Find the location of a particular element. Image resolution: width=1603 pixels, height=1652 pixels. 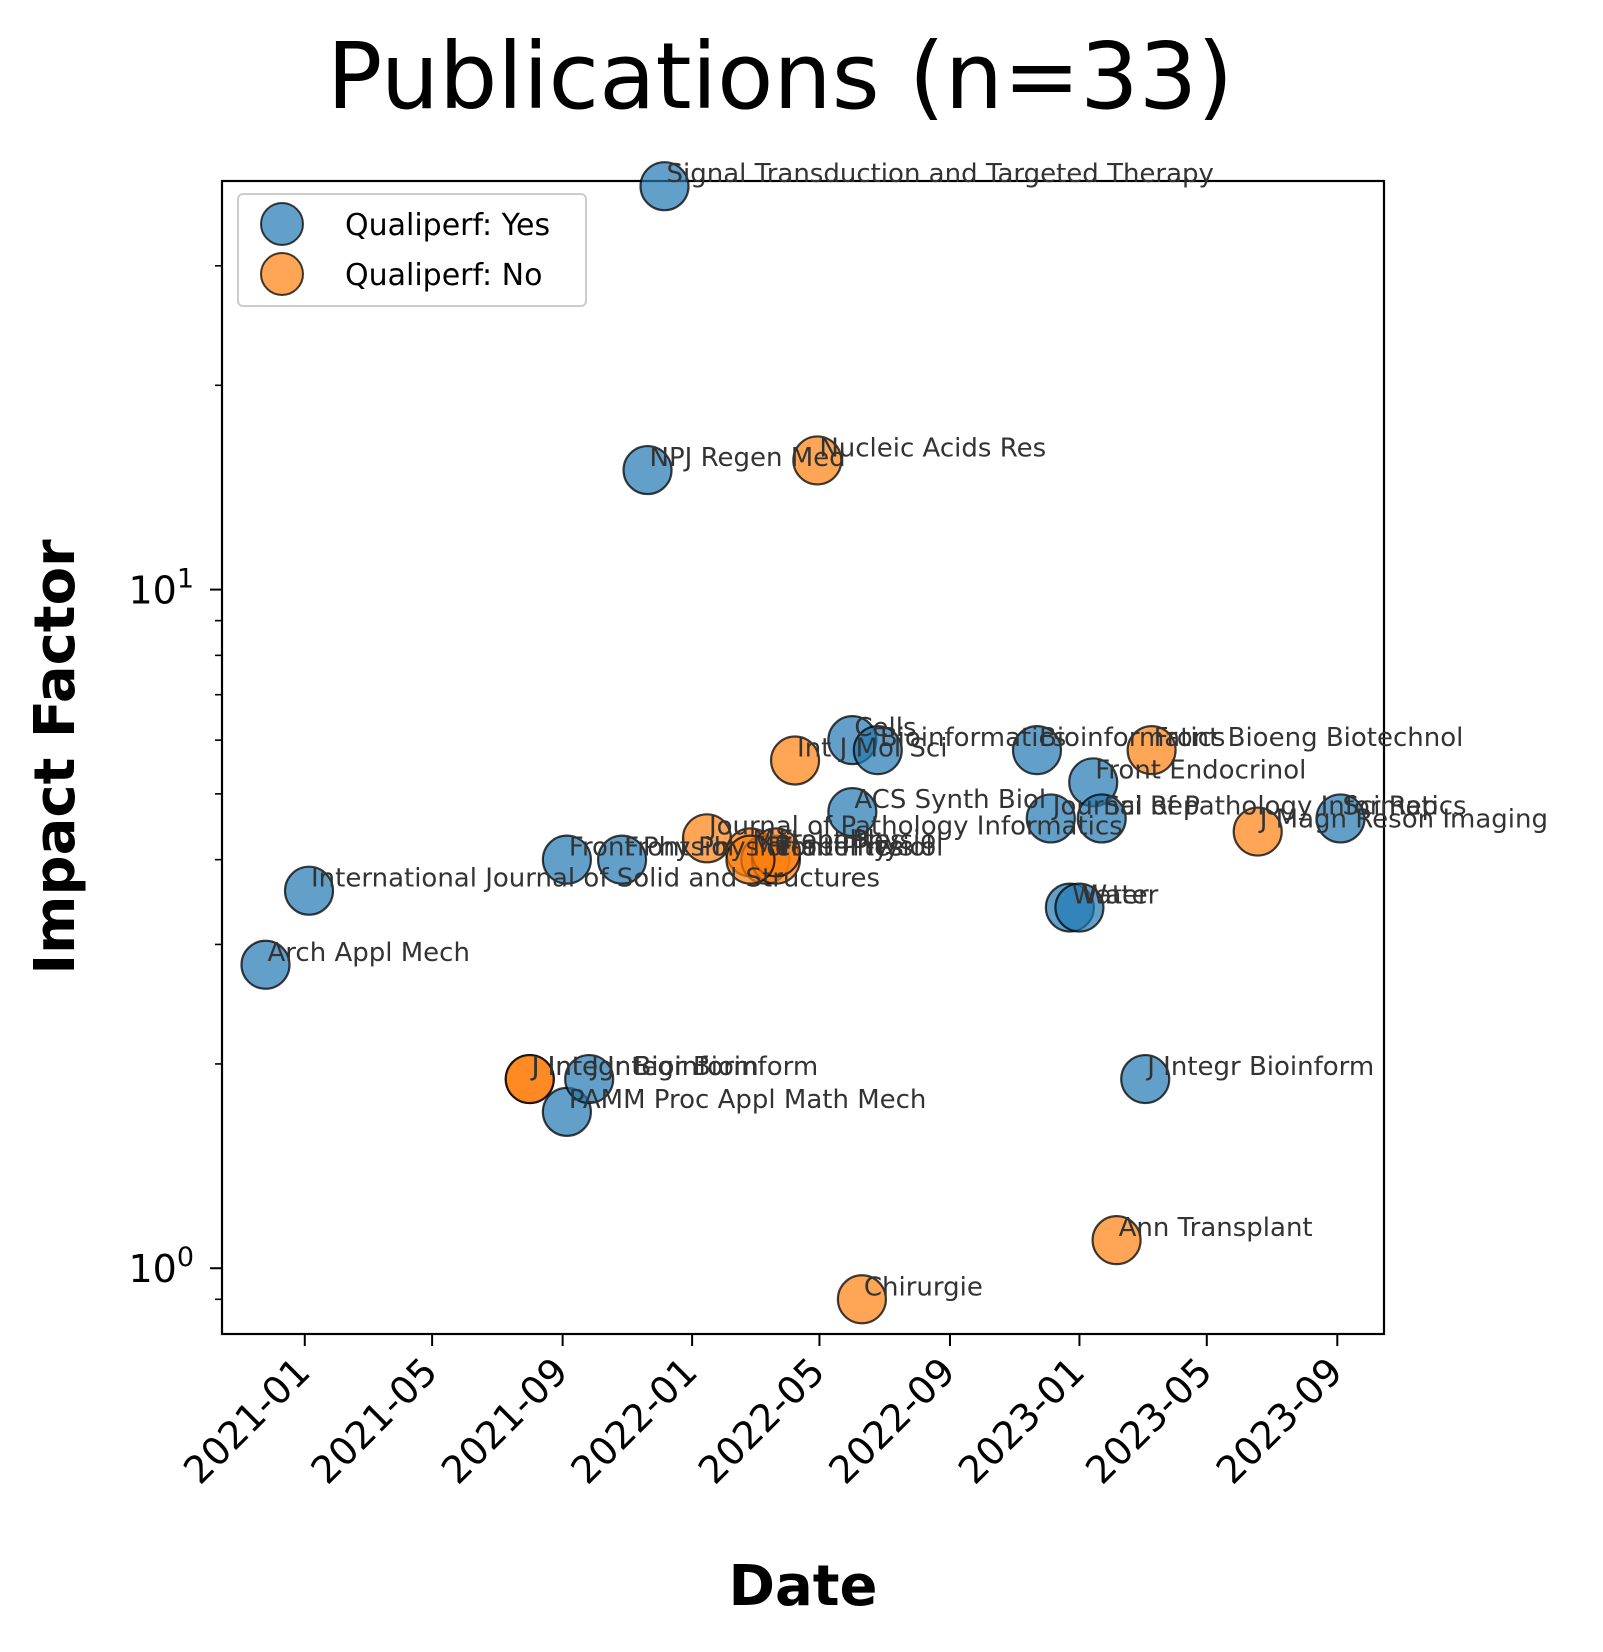

x-tick-label: 2022-09 is located at coordinates (891, 1420).